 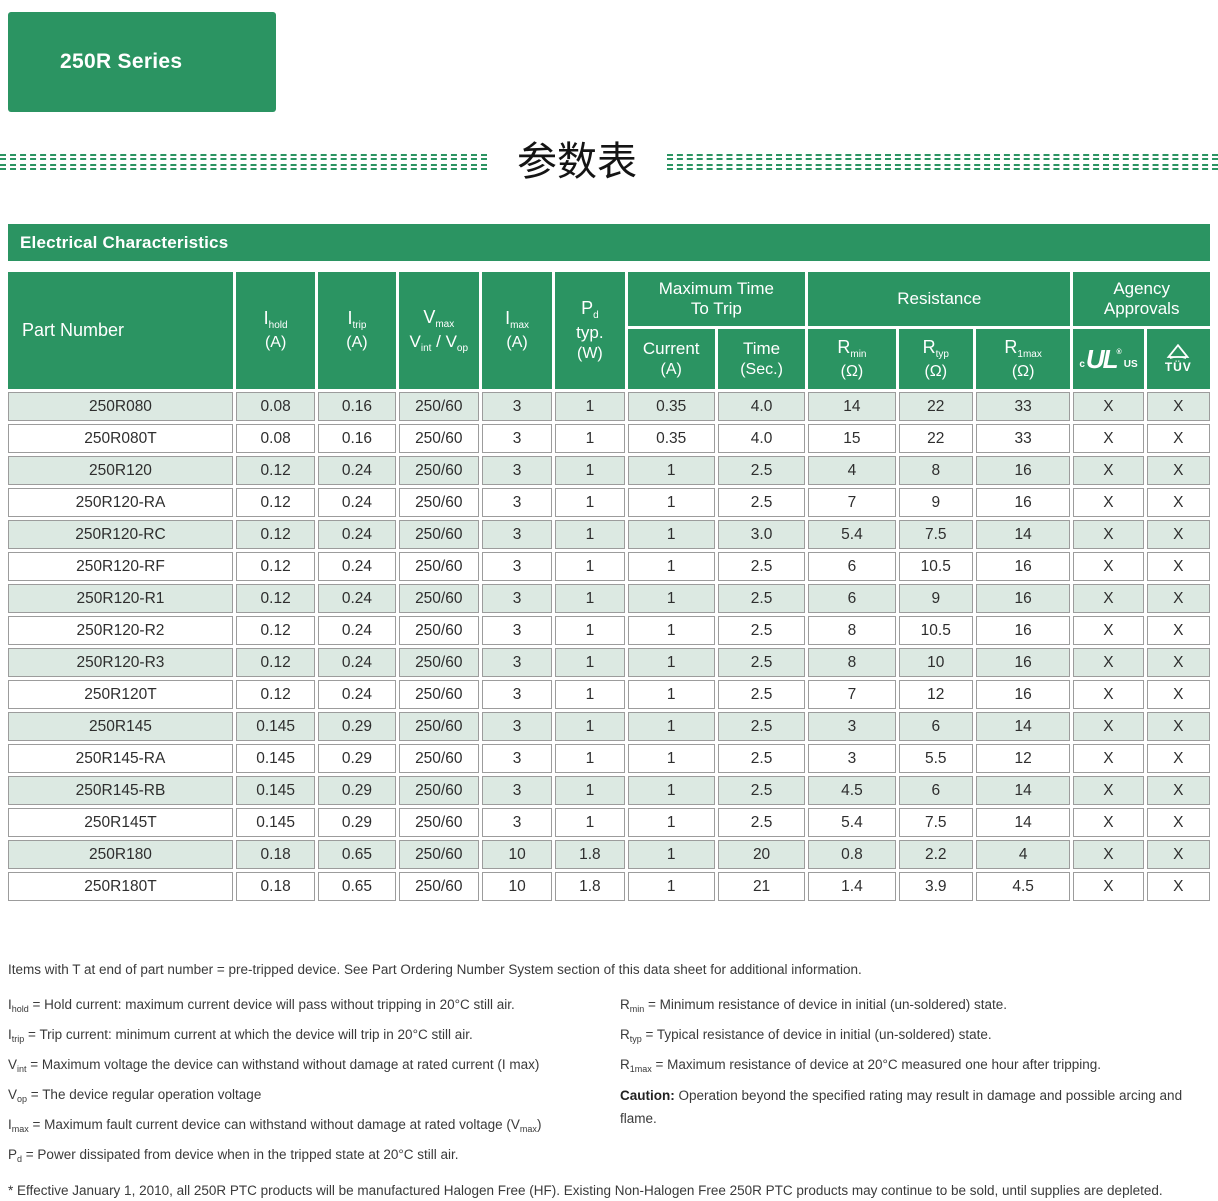 What do you see at coordinates (609, 726) in the screenshot?
I see `table-row: 250R145 0.145 0.29 250/60 3 1 1 2.5 3 6 14 X X` at bounding box center [609, 726].